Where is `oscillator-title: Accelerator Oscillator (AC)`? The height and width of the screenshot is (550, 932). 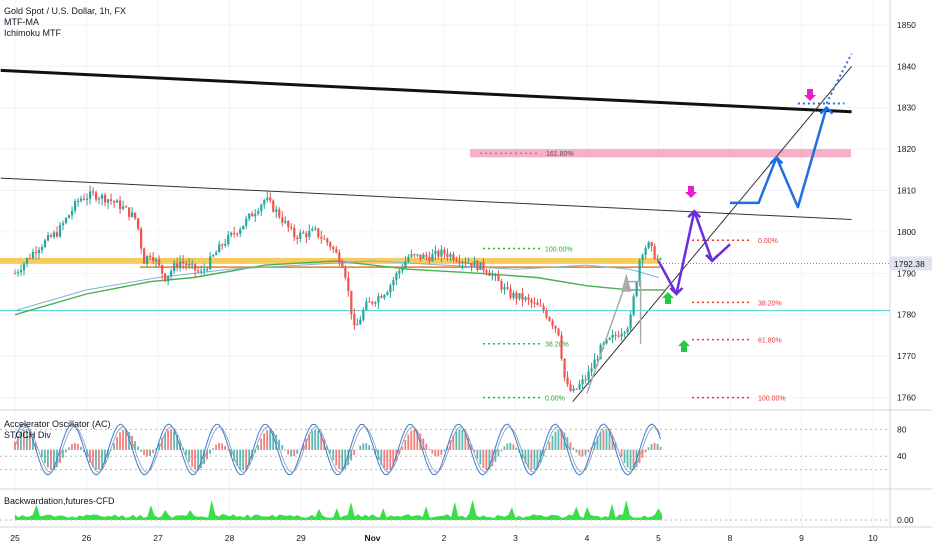 oscillator-title: Accelerator Oscillator (AC) is located at coordinates (57, 424).